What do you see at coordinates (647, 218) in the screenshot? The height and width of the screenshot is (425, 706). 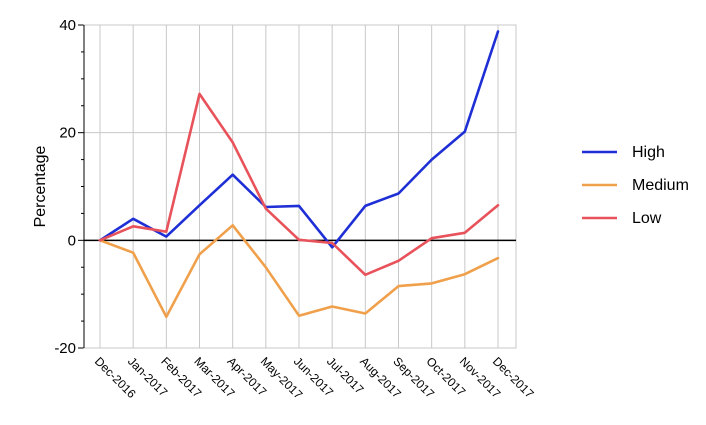 I see `legend-label-low: Low` at bounding box center [647, 218].